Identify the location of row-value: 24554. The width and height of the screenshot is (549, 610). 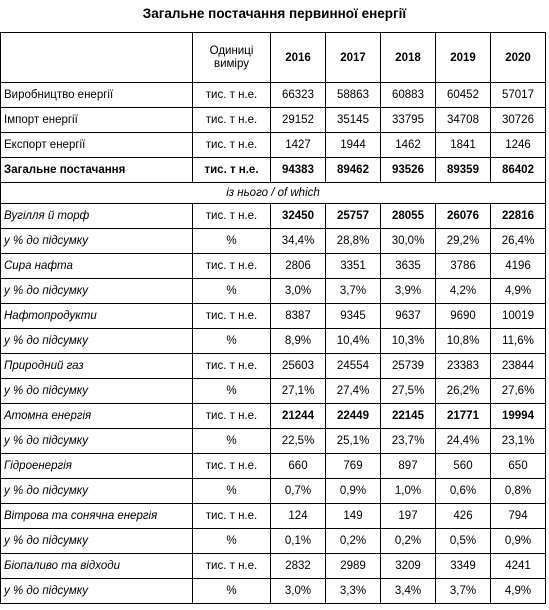
(353, 366).